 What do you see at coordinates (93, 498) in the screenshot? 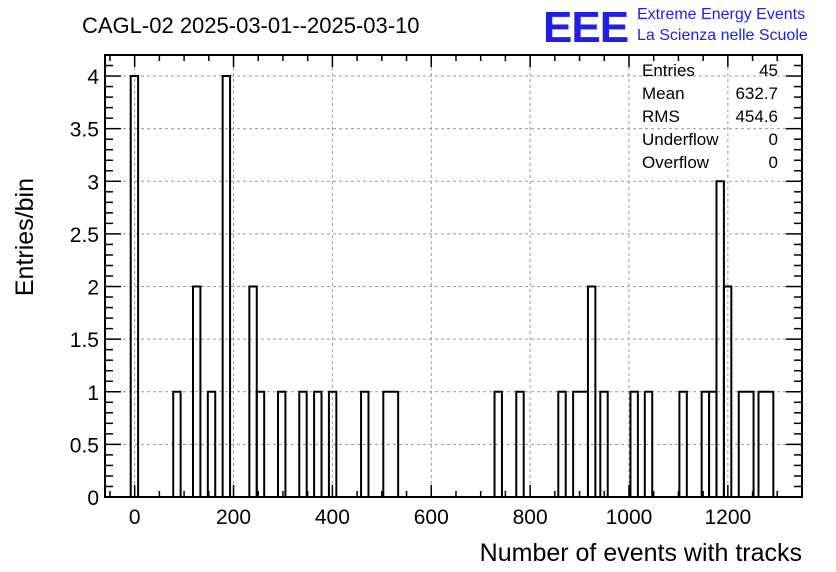
I see `y-tick-label: 0` at bounding box center [93, 498].